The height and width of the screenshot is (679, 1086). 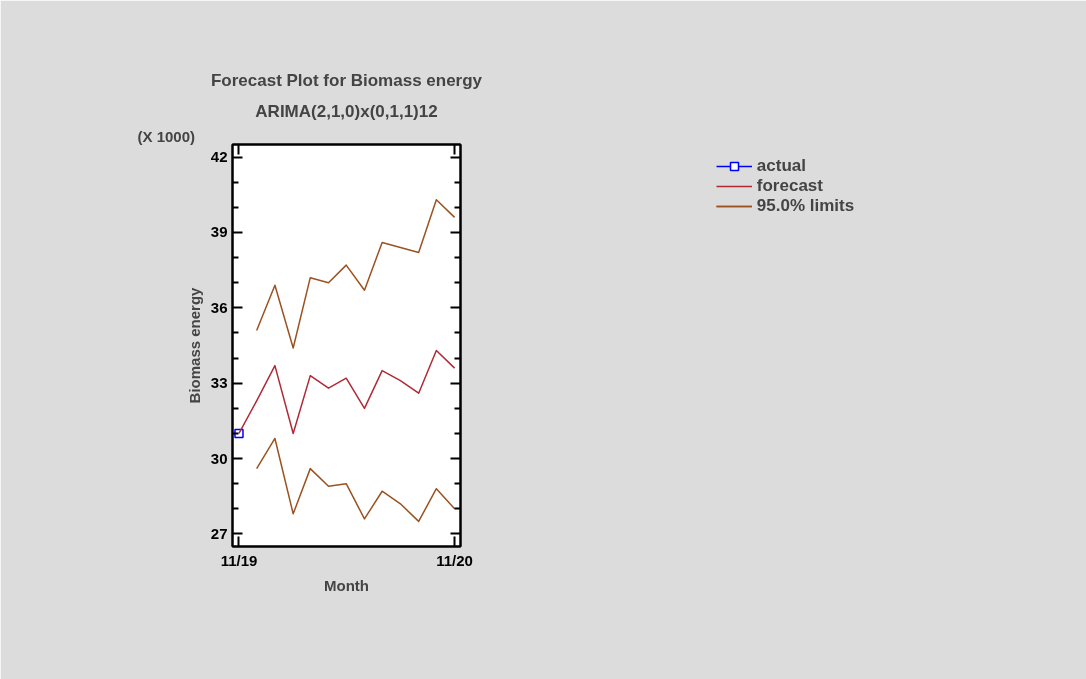 I want to click on text: (X 1000), so click(x=166, y=136).